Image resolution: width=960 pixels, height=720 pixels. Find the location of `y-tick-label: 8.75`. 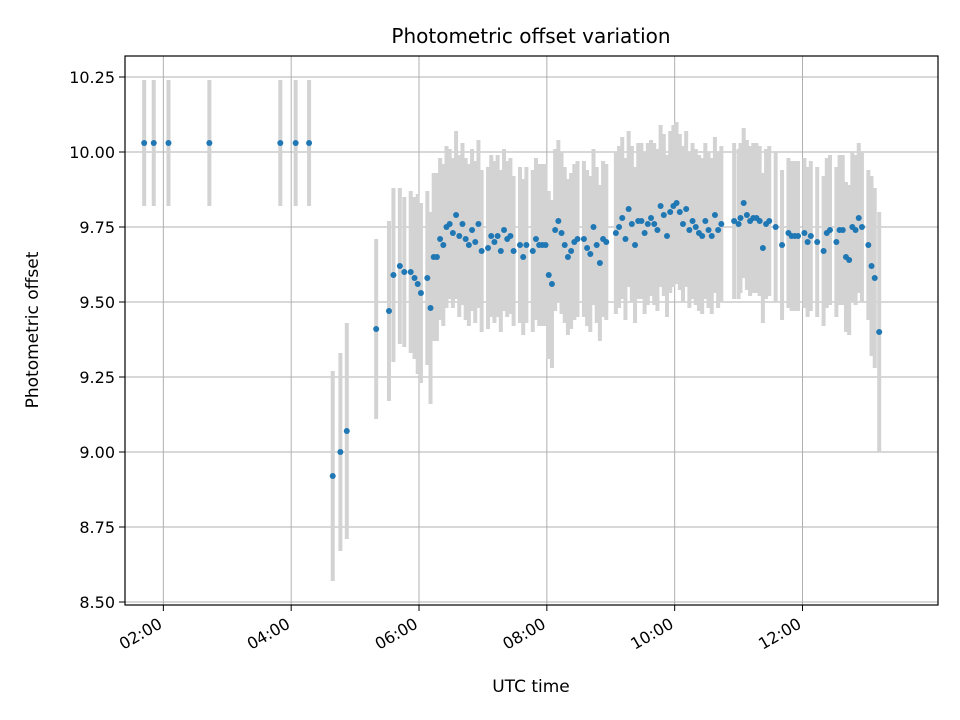

y-tick-label: 8.75 is located at coordinates (97, 527).